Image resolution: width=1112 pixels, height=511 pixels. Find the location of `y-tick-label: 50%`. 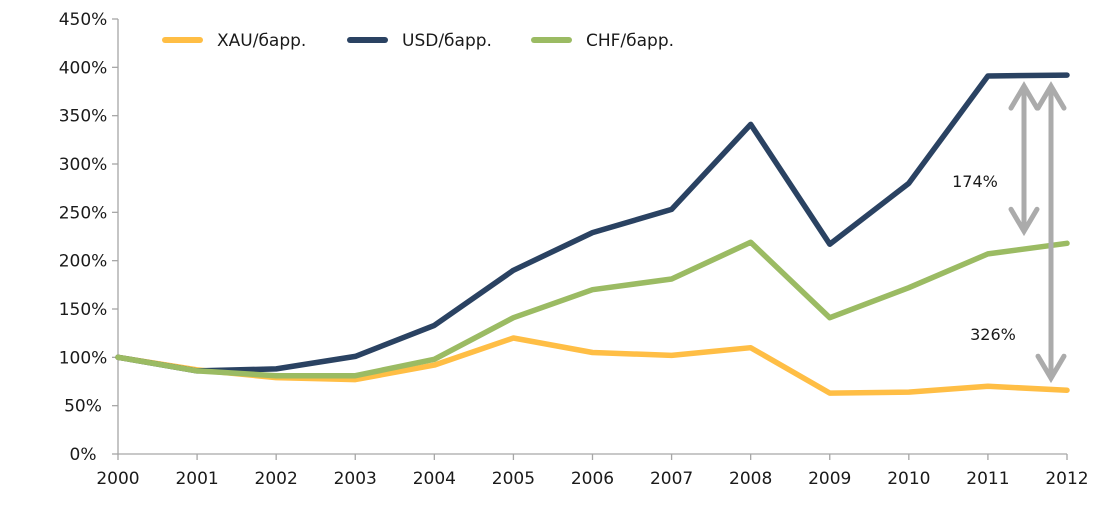

y-tick-label: 50% is located at coordinates (83, 407).